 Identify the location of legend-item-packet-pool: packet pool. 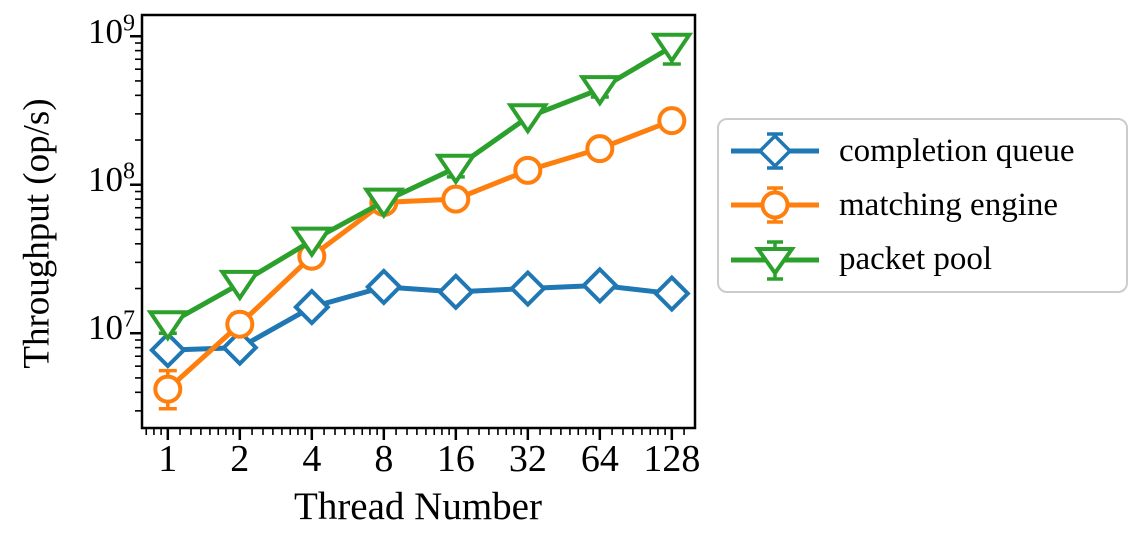
(922, 260).